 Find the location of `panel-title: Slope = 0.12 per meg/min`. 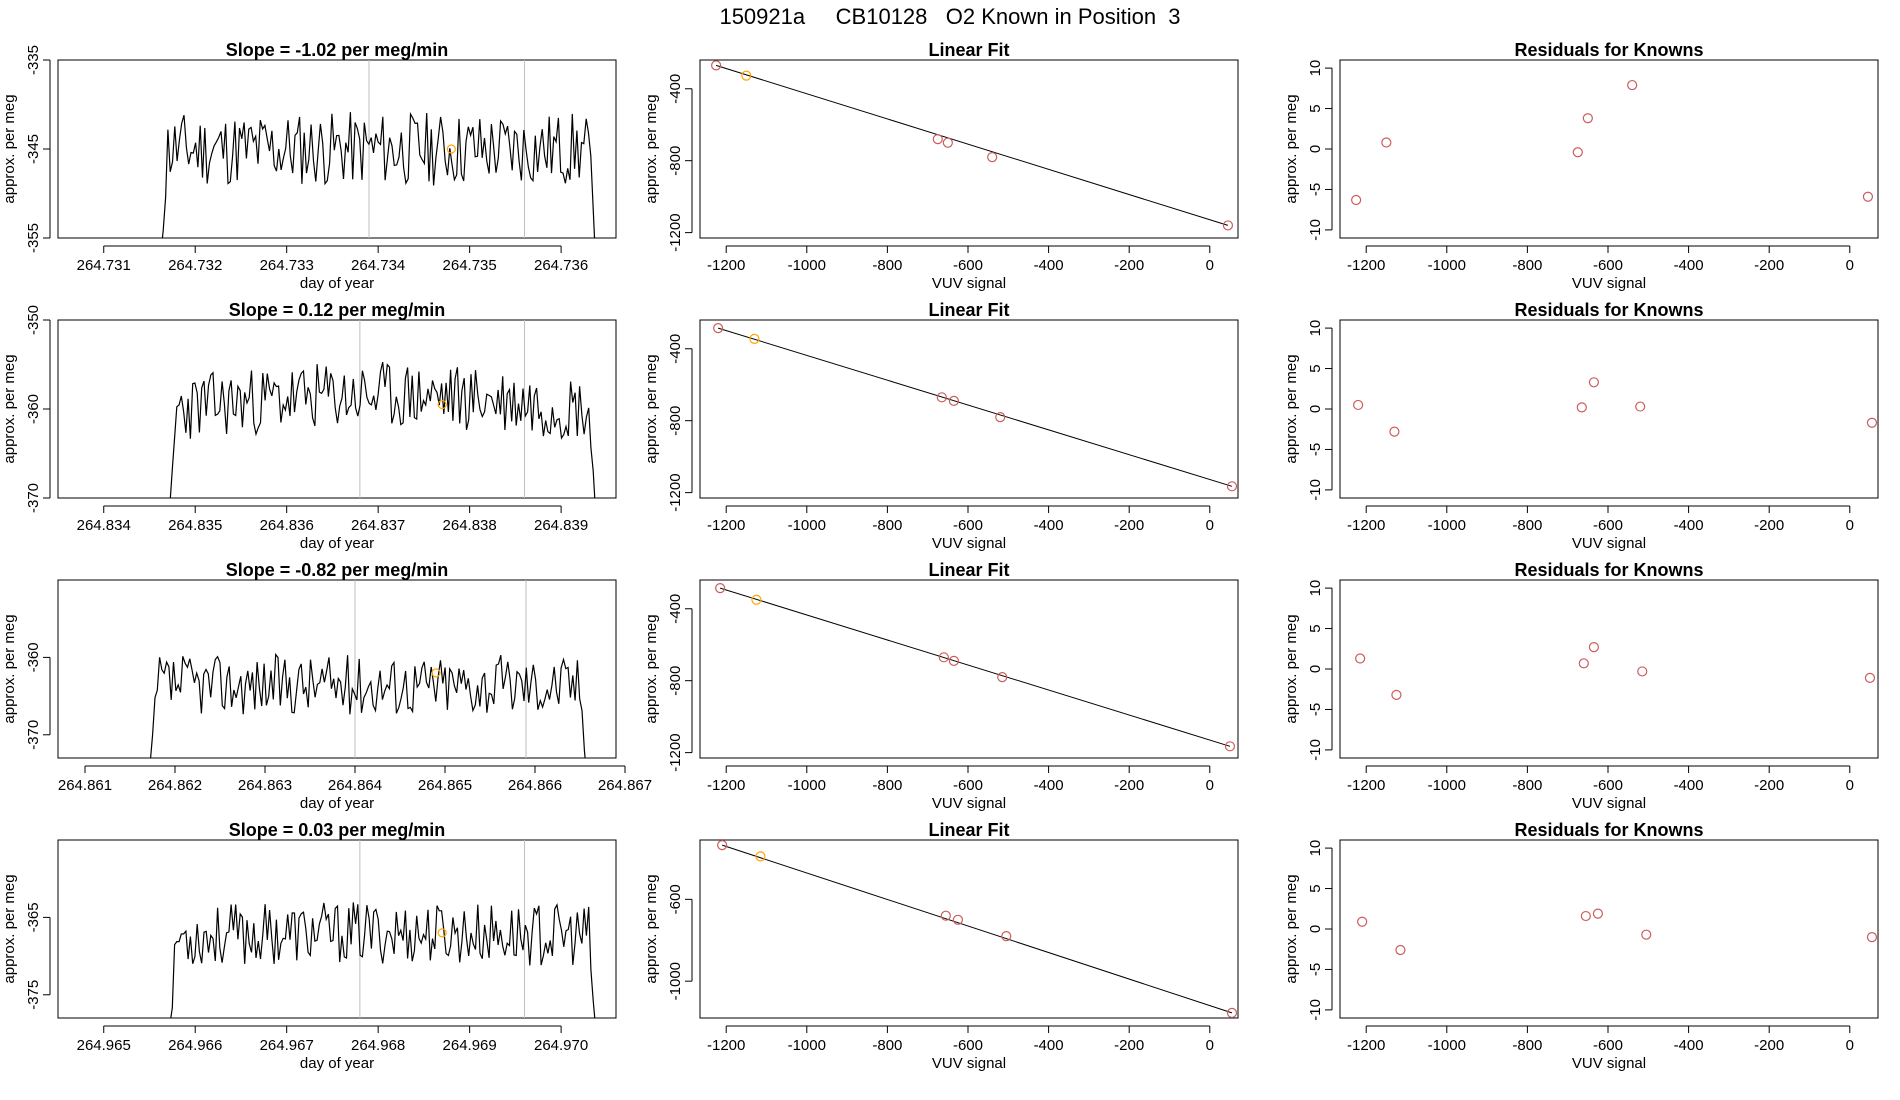

panel-title: Slope = 0.12 per meg/min is located at coordinates (337, 310).